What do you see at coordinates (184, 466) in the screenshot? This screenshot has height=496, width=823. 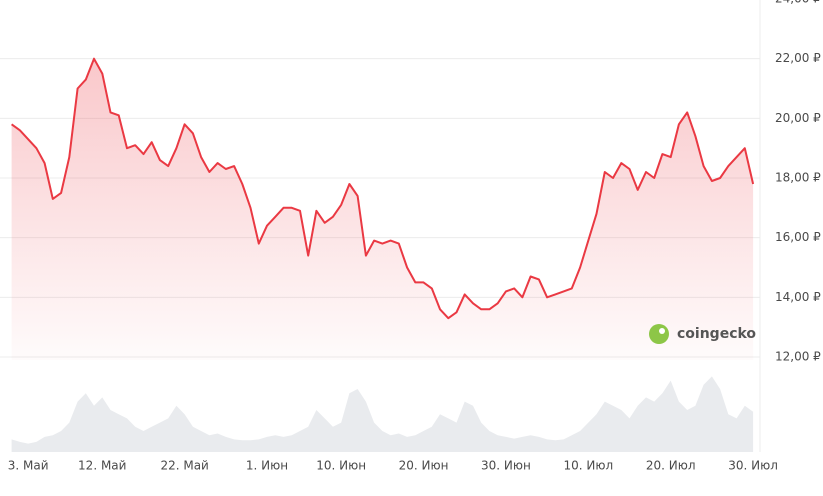 I see `x-tick-label: 22. Май` at bounding box center [184, 466].